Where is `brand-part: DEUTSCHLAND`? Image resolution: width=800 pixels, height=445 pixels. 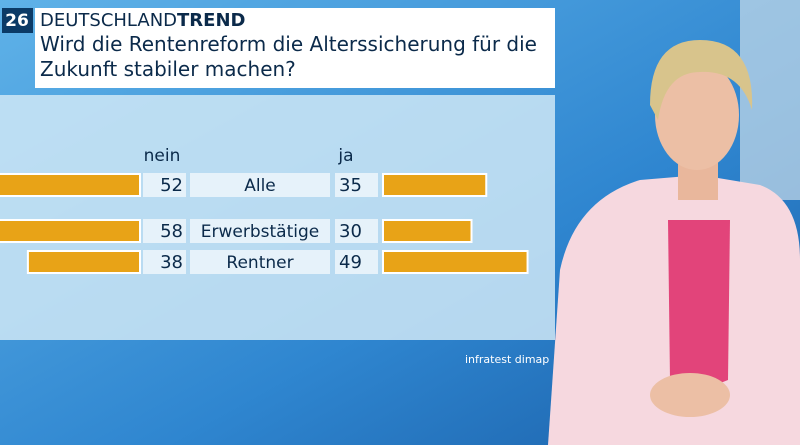
brand-part: DEUTSCHLAND is located at coordinates (108, 20).